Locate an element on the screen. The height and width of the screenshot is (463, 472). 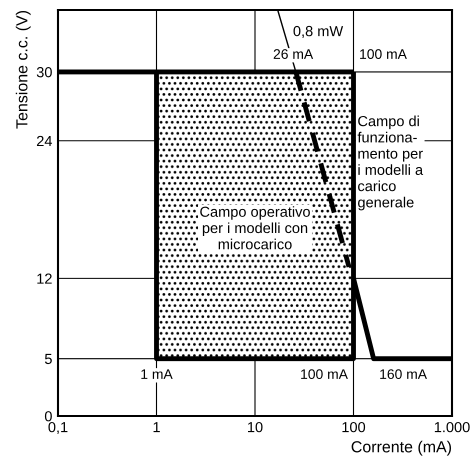
x-tick-label: 10 is located at coordinates (255, 427).